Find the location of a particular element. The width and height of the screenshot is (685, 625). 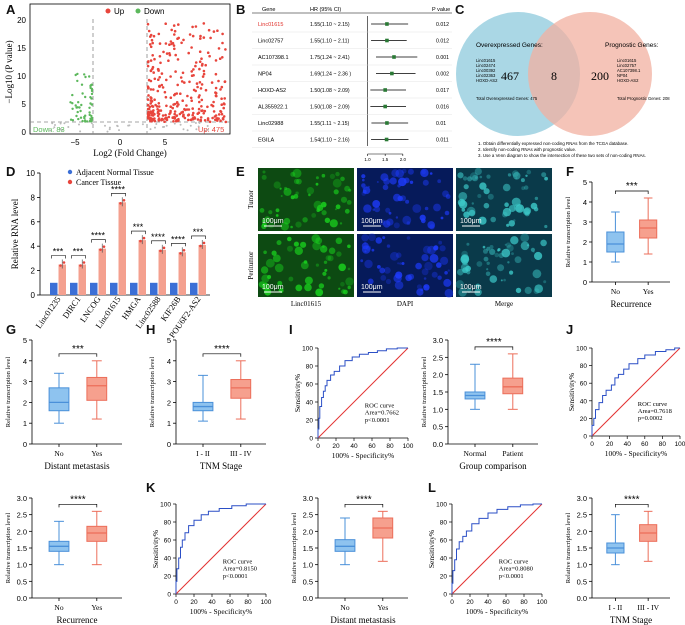

box-ytick-label: 0.5 is located at coordinates (22, 581).